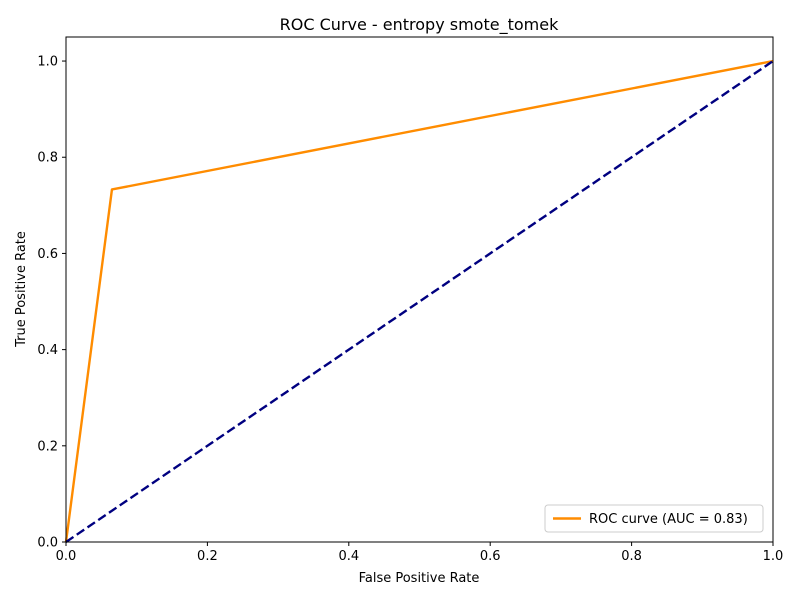 Image resolution: width=800 pixels, height=600 pixels. What do you see at coordinates (348, 556) in the screenshot?
I see `x-tick-label: 0.4` at bounding box center [348, 556].